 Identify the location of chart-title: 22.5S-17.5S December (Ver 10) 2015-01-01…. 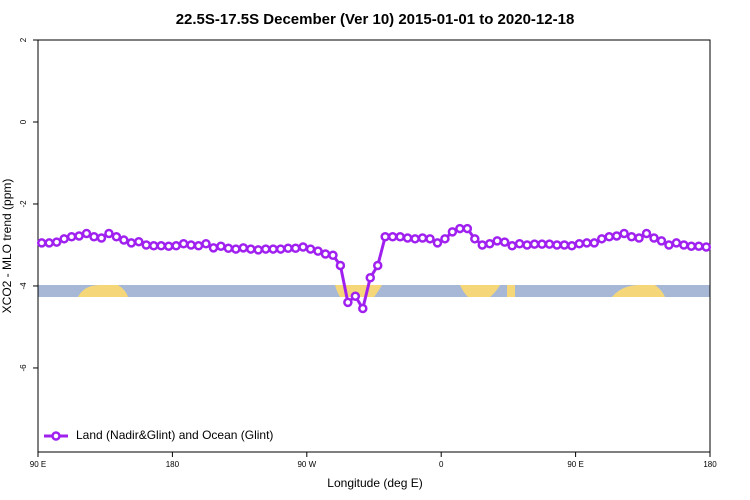
(375, 19).